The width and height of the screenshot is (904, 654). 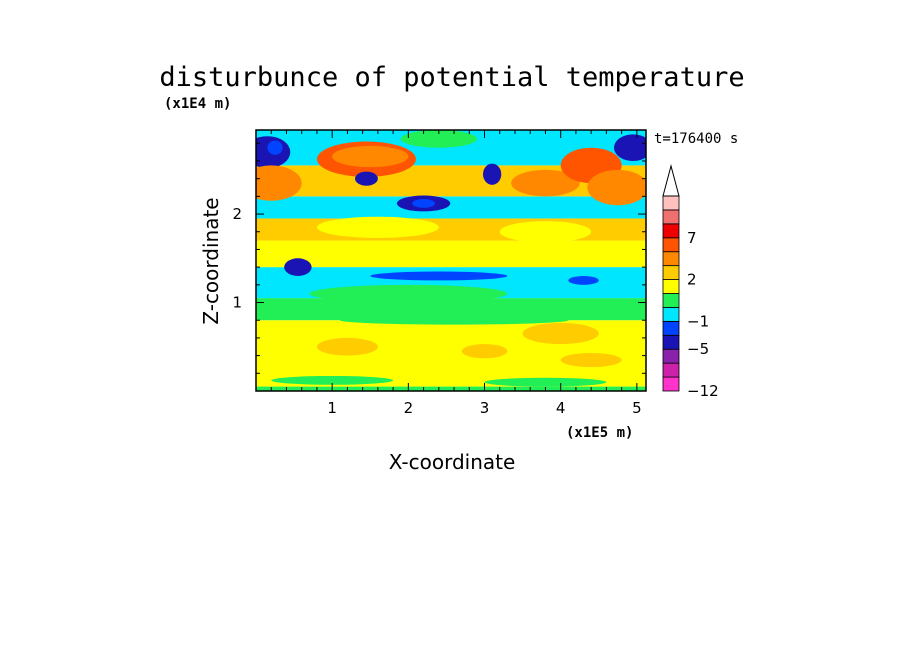 What do you see at coordinates (637, 408) in the screenshot?
I see `x-tick-label: 5` at bounding box center [637, 408].